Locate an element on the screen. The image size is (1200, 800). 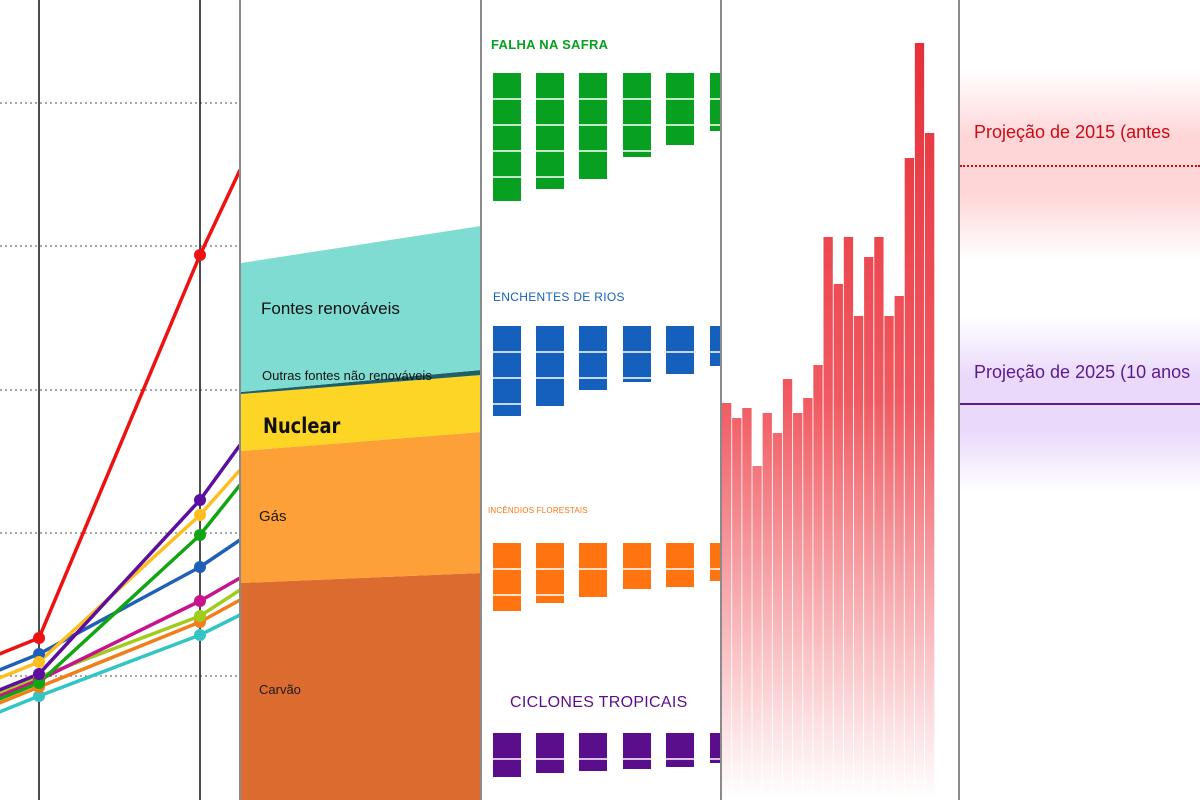
area-layer-label: Outras fontes não renováveis is located at coordinates (347, 375).